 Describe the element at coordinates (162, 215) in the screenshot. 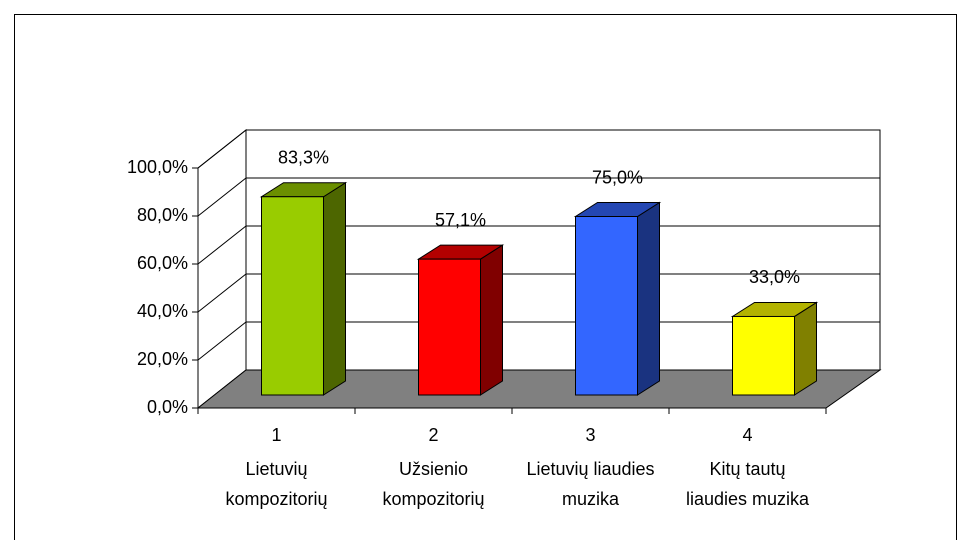

I see `y-tick-label: 80,0%` at that location.